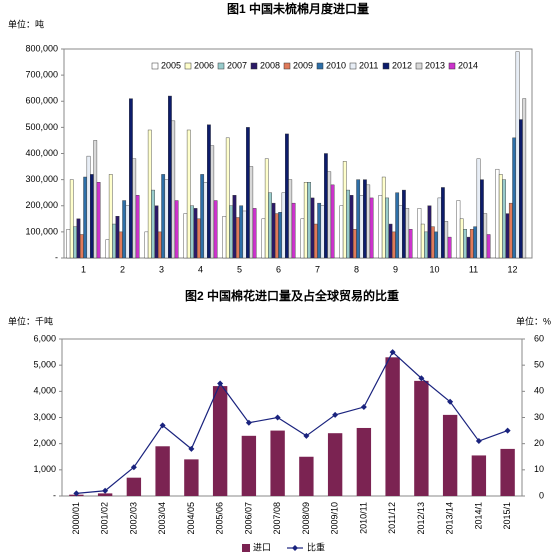 This screenshot has height=556, width=559. I want to click on x-tick-label: 2013/14, so click(450, 518).